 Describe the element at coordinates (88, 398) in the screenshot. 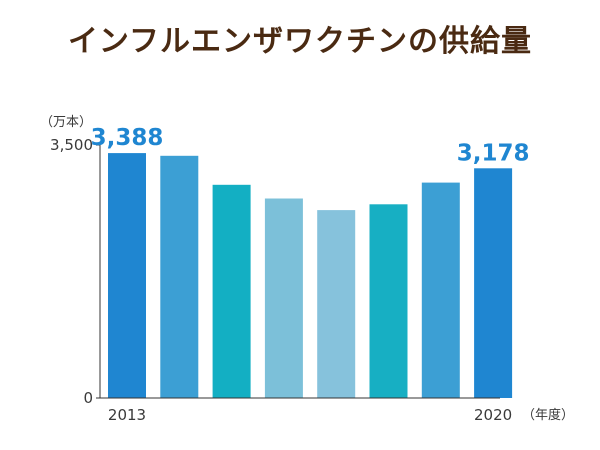

I see `y-tick-label-0: 0` at that location.